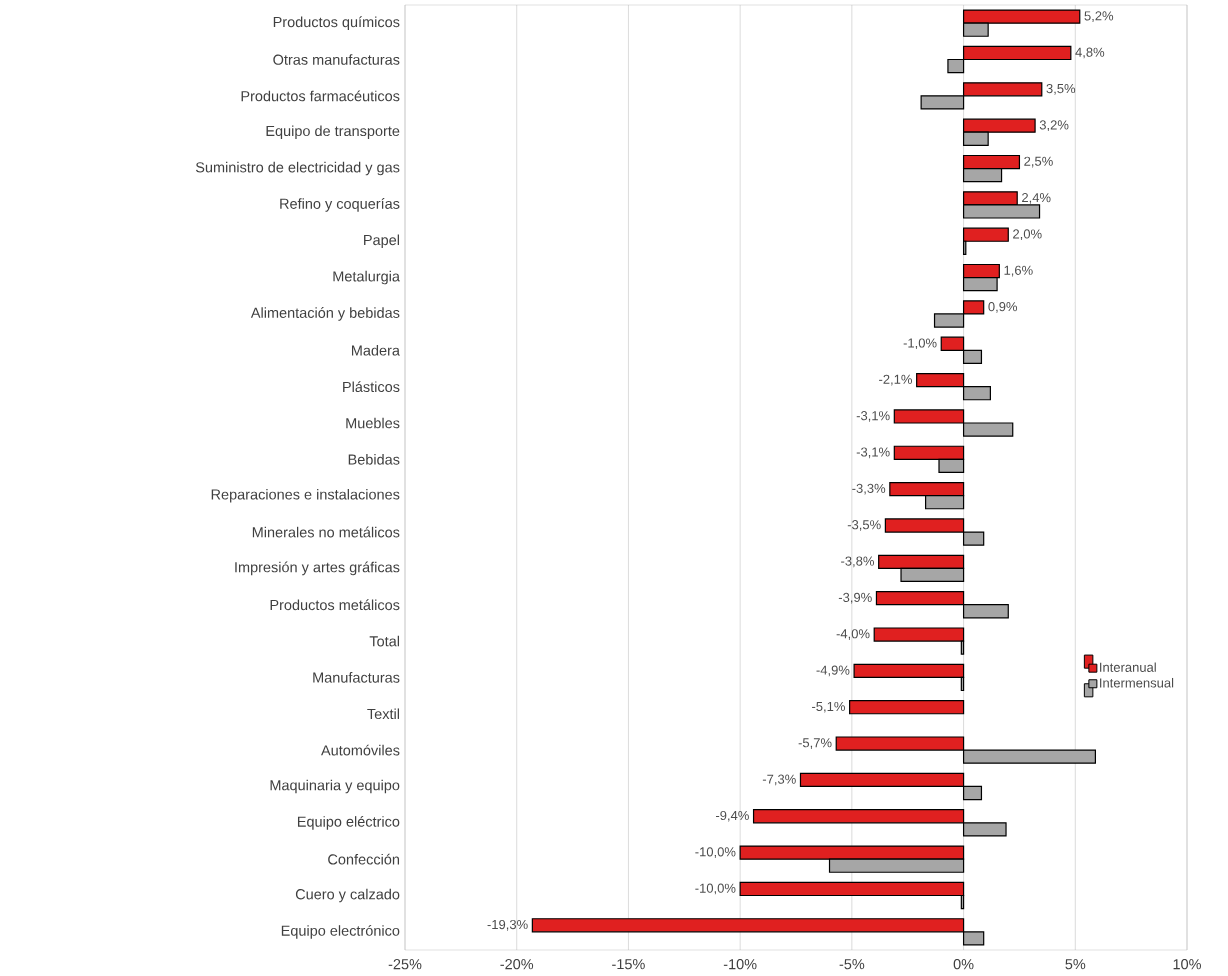  What do you see at coordinates (297, 168) in the screenshot?
I see `y-tick-label: Suministro de electricidad y gas` at bounding box center [297, 168].